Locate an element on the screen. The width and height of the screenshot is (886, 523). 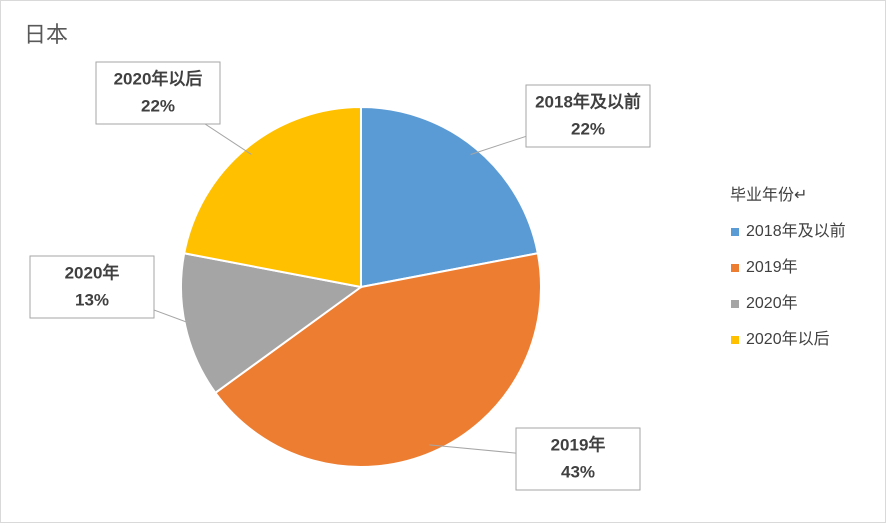
callout-category: 2020年 is located at coordinates (92, 272).